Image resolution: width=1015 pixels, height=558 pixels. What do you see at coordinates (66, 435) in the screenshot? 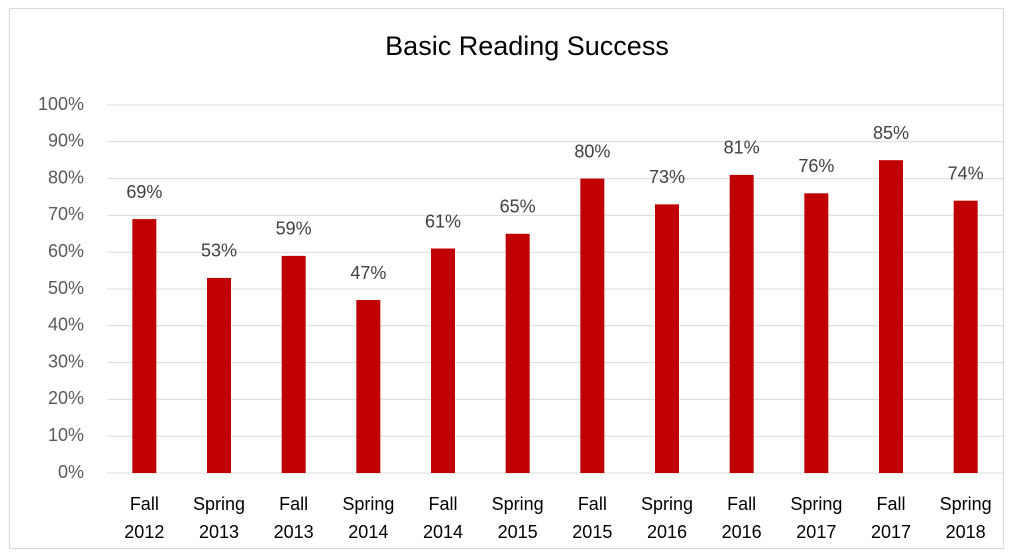
I see `y-tick-label: 10%` at bounding box center [66, 435].